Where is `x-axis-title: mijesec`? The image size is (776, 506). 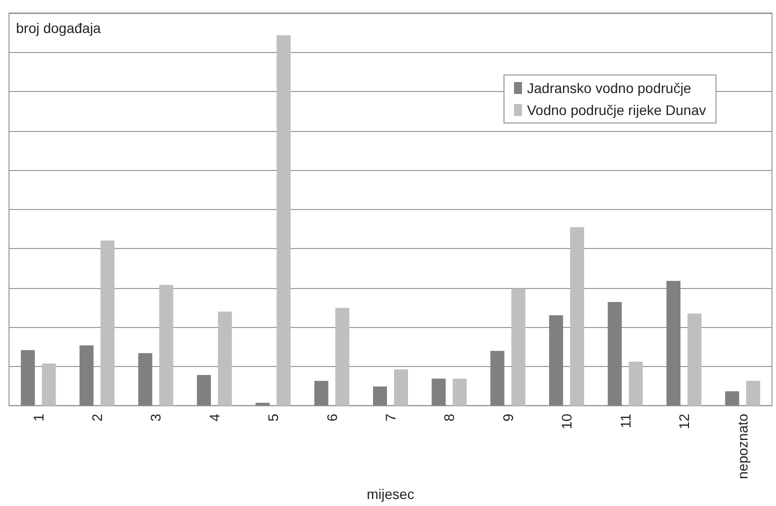
x-axis-title: mijesec is located at coordinates (390, 494).